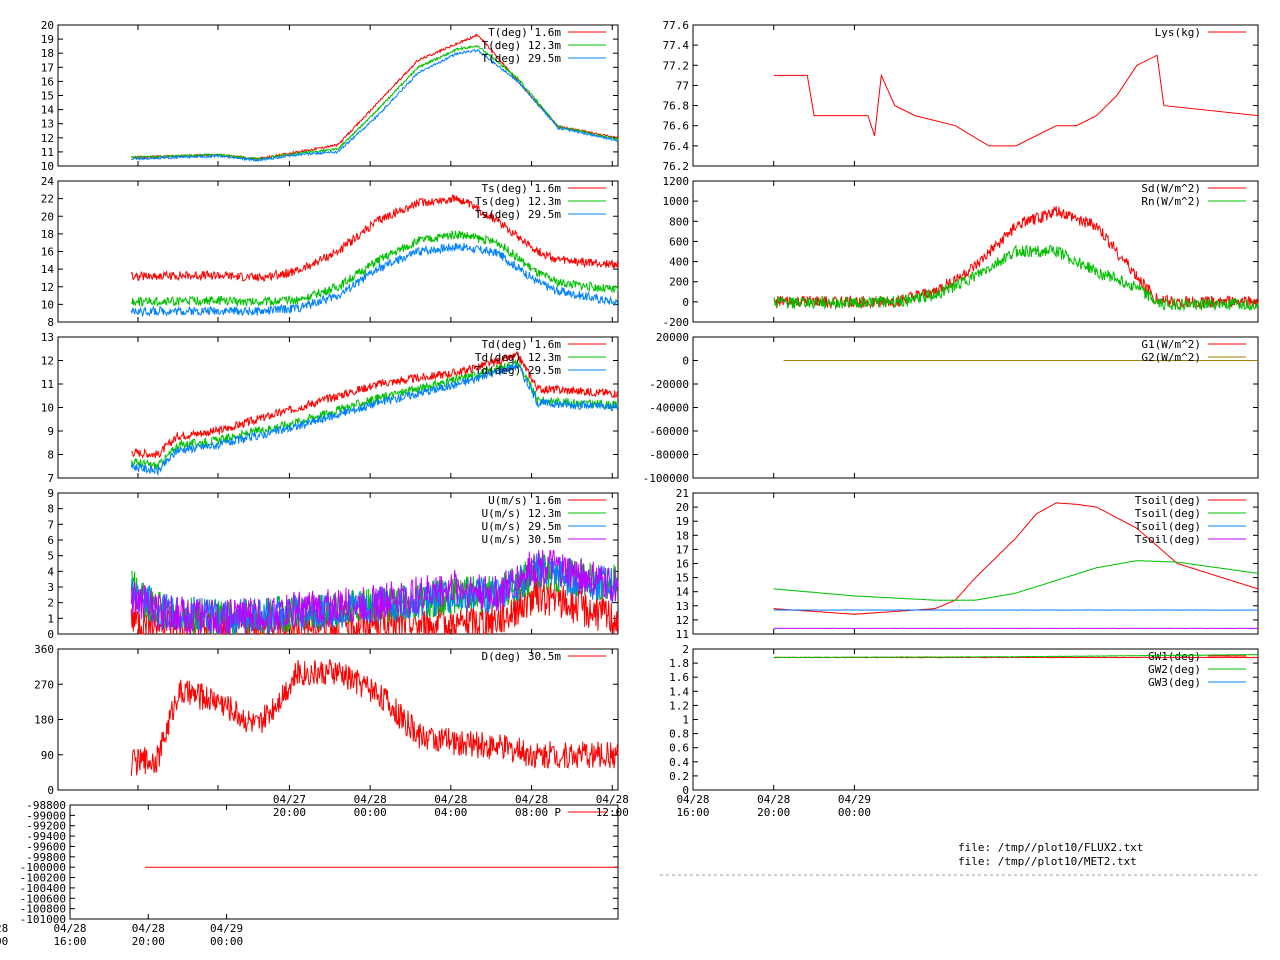 Image resolution: width=1280 pixels, height=960 pixels. Describe the element at coordinates (975, 95) in the screenshot. I see `lysimeter-frame` at that location.